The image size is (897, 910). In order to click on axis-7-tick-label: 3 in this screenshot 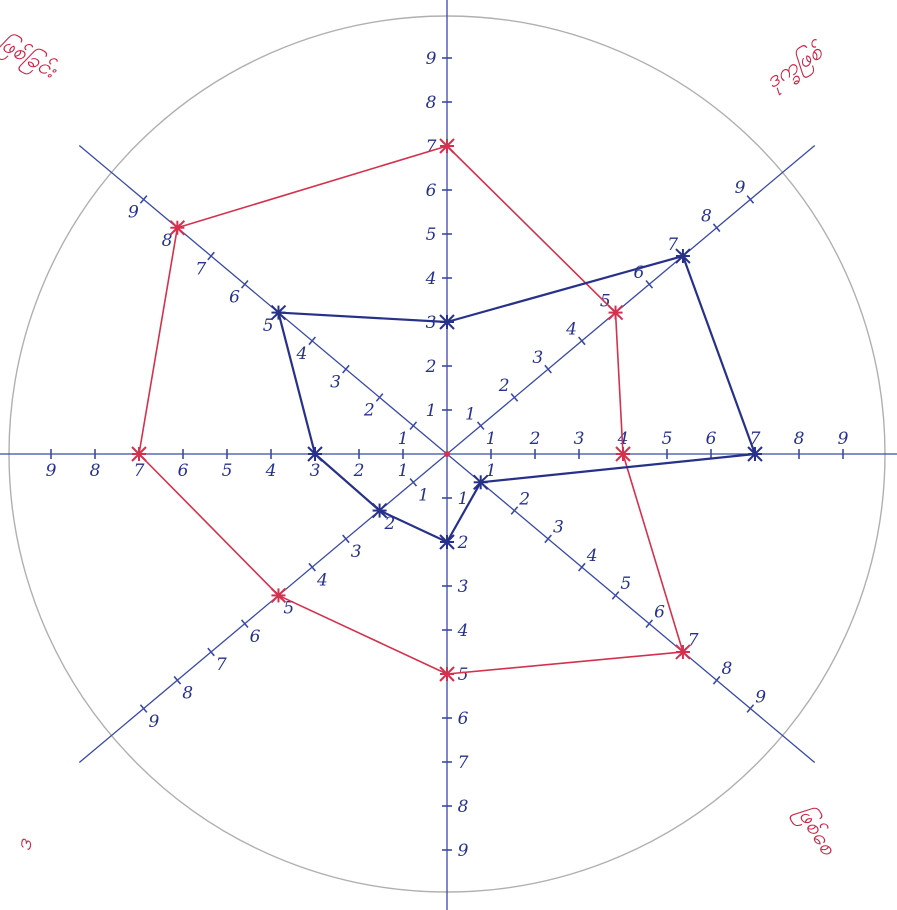, I will do `click(335, 382)`.